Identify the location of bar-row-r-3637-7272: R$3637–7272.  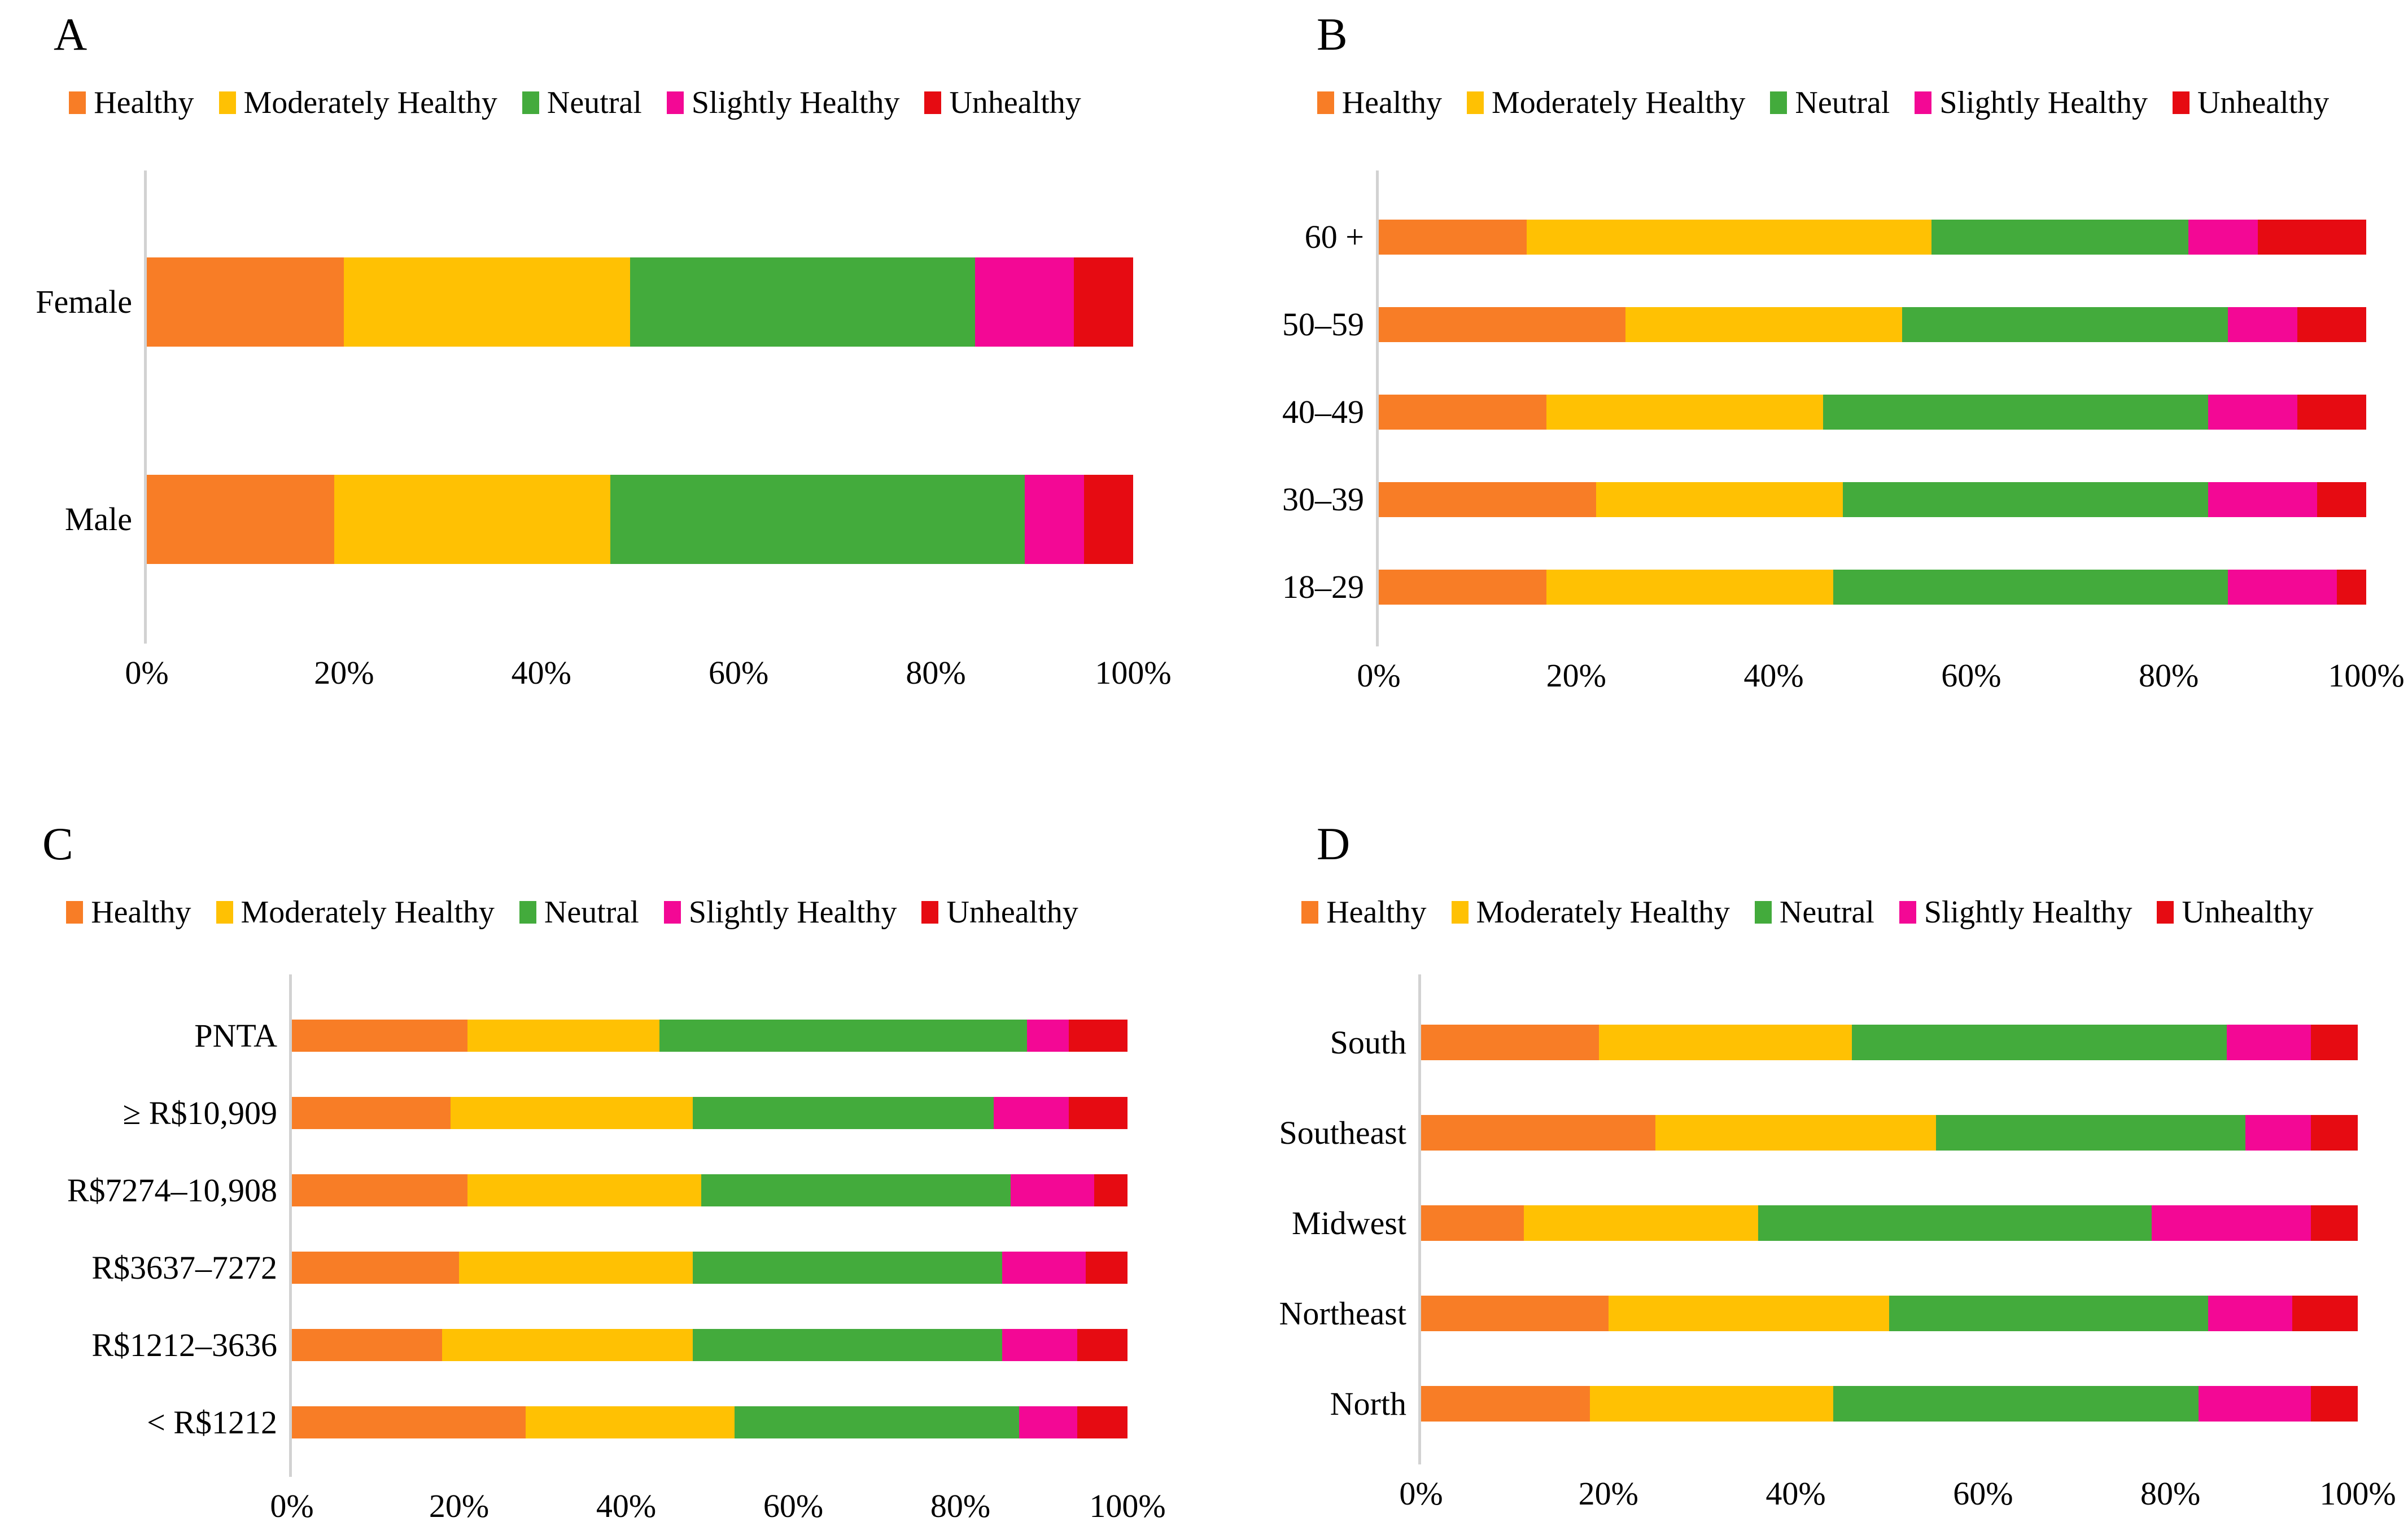
(572, 1268).